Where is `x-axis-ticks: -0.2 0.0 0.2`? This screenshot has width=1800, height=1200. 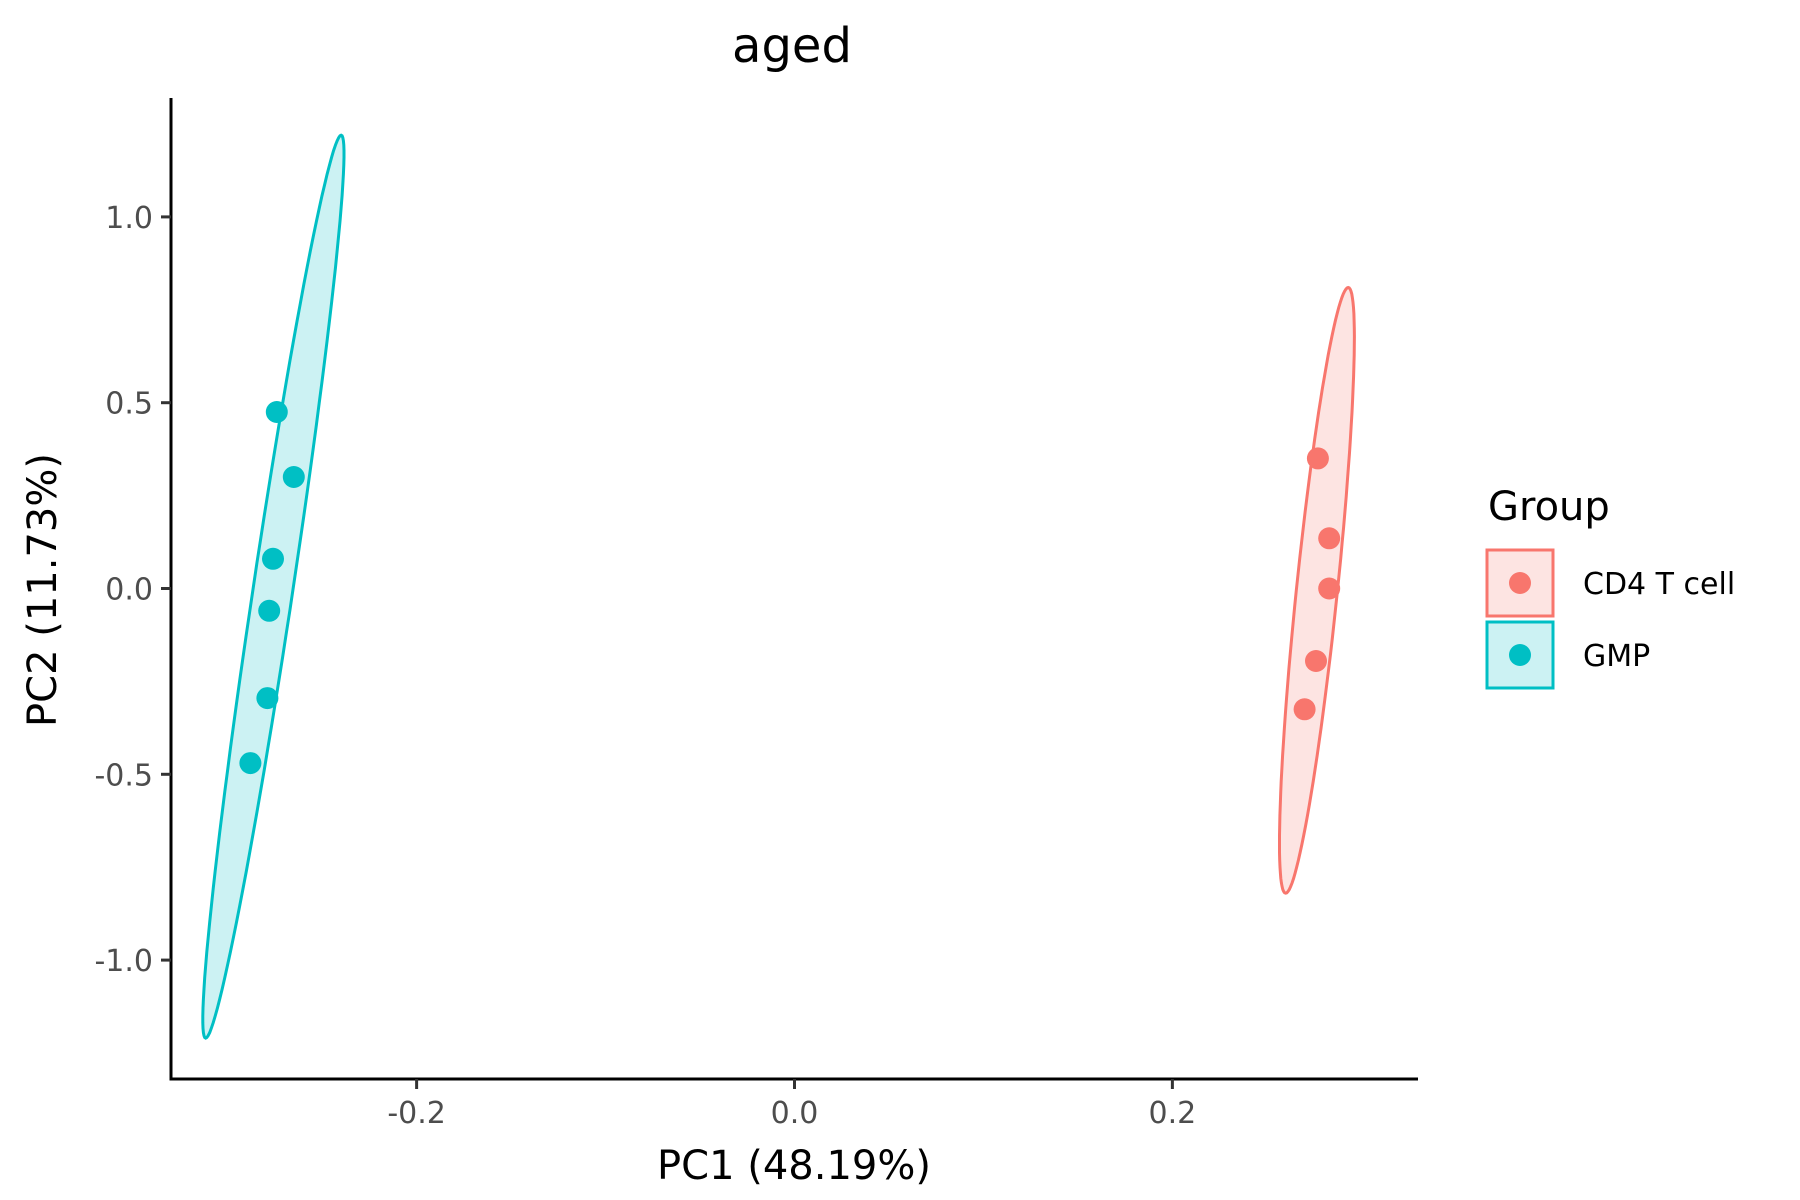 x-axis-ticks: -0.2 0.0 0.2 is located at coordinates (791, 1105).